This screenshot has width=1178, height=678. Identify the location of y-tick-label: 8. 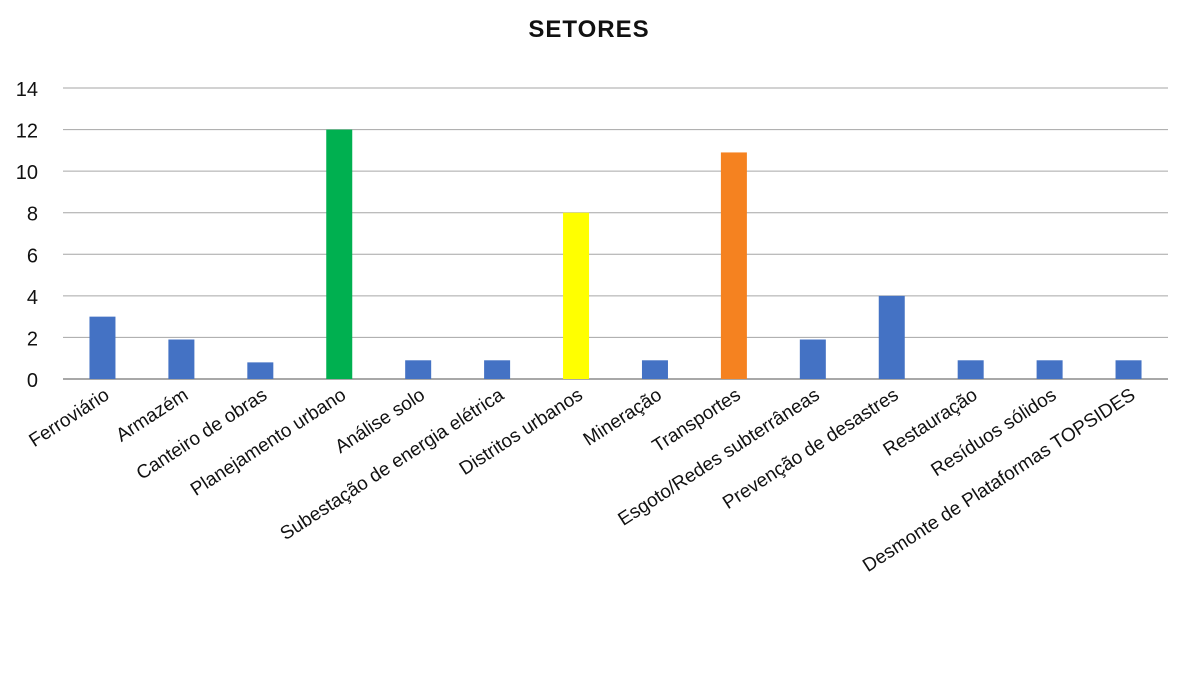
(32, 215).